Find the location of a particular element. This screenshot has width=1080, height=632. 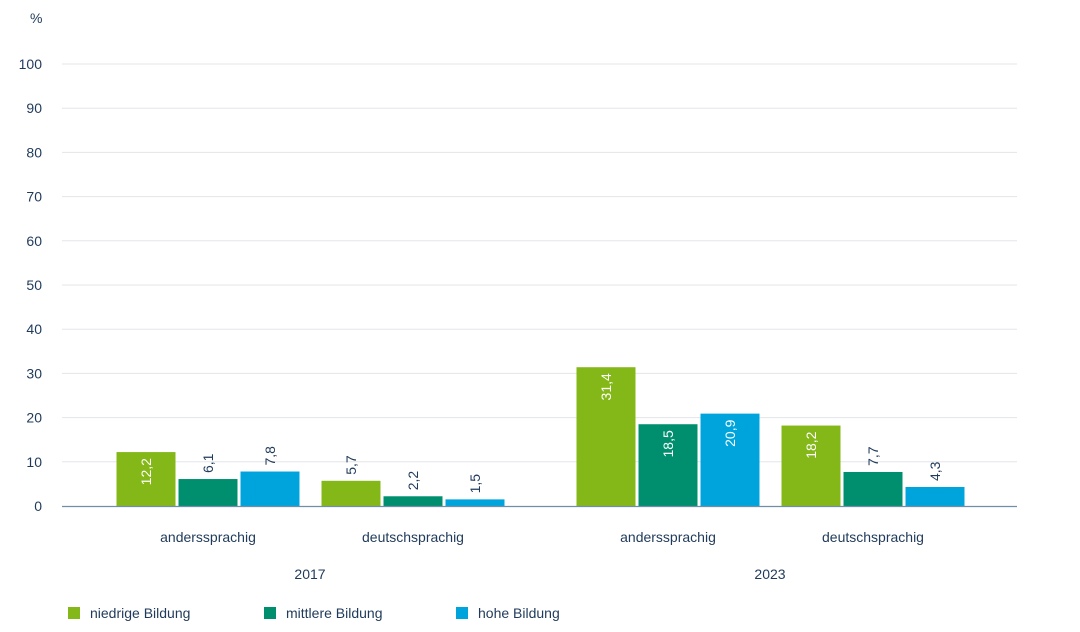

data-label: 1,5 is located at coordinates (475, 484).